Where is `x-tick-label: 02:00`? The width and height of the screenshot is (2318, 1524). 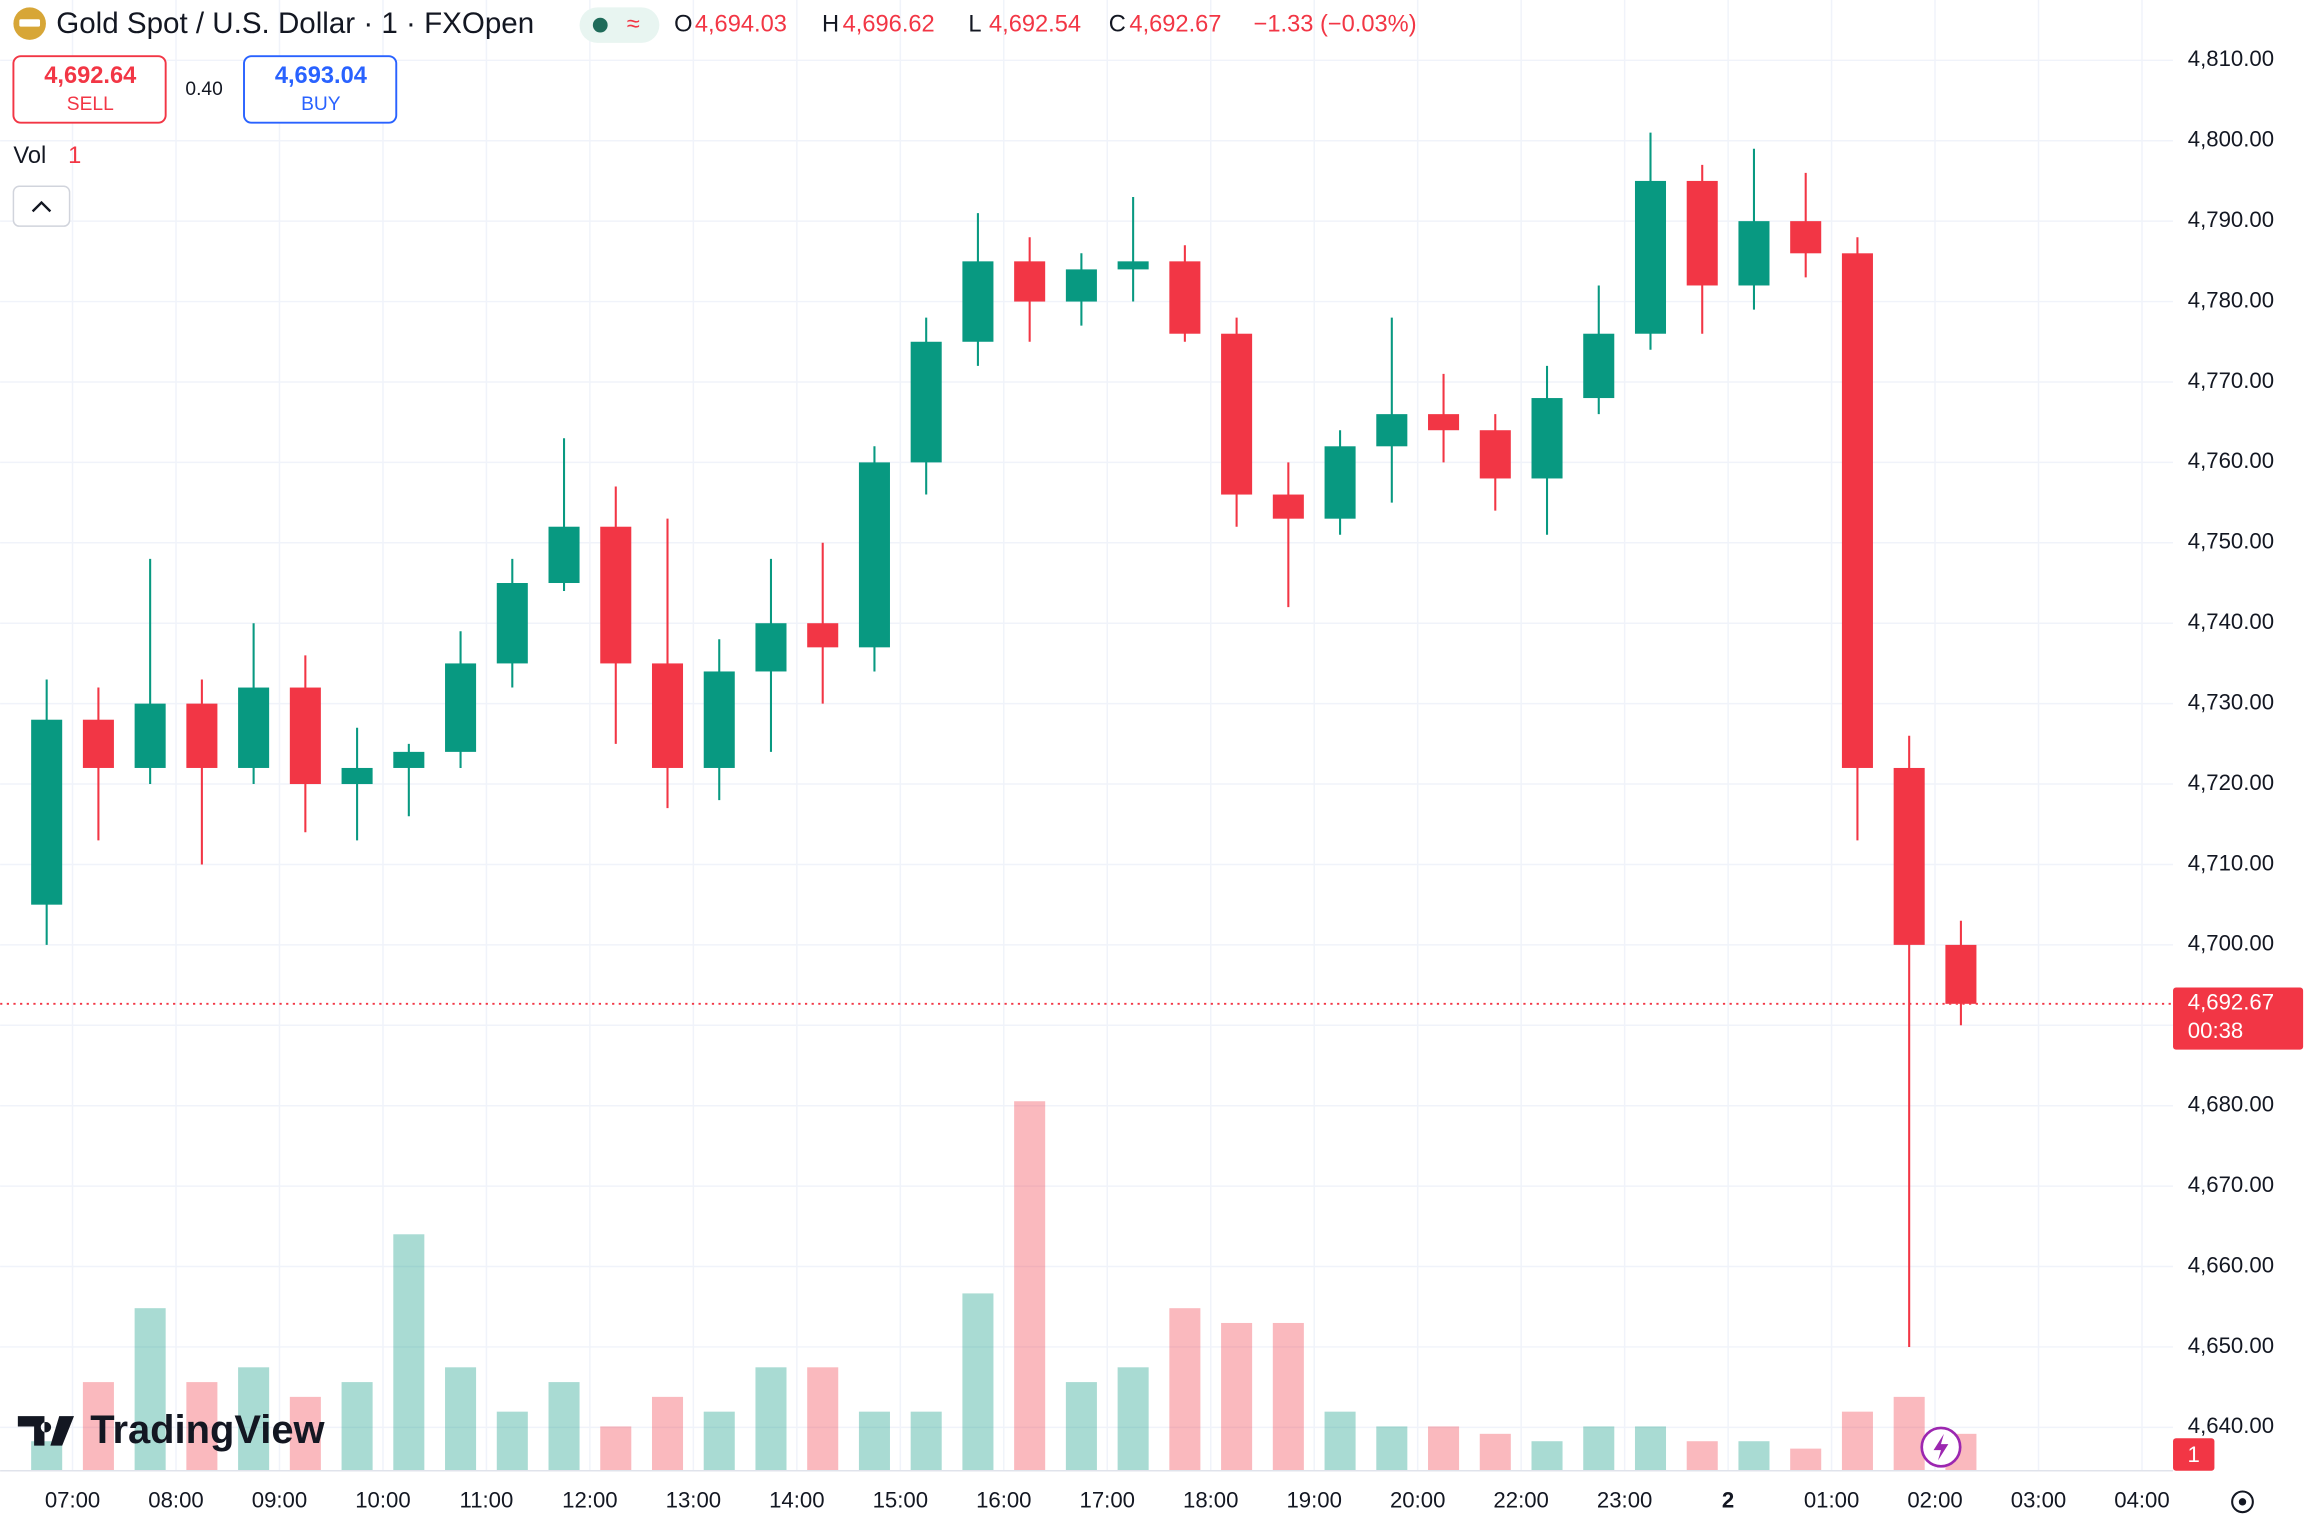
x-tick-label: 02:00 is located at coordinates (1934, 1500).